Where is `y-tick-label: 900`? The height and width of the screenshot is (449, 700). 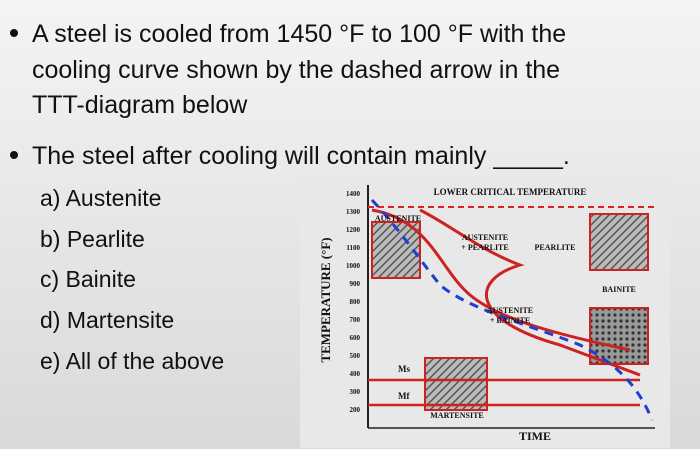 y-tick-label: 900 is located at coordinates (355, 284).